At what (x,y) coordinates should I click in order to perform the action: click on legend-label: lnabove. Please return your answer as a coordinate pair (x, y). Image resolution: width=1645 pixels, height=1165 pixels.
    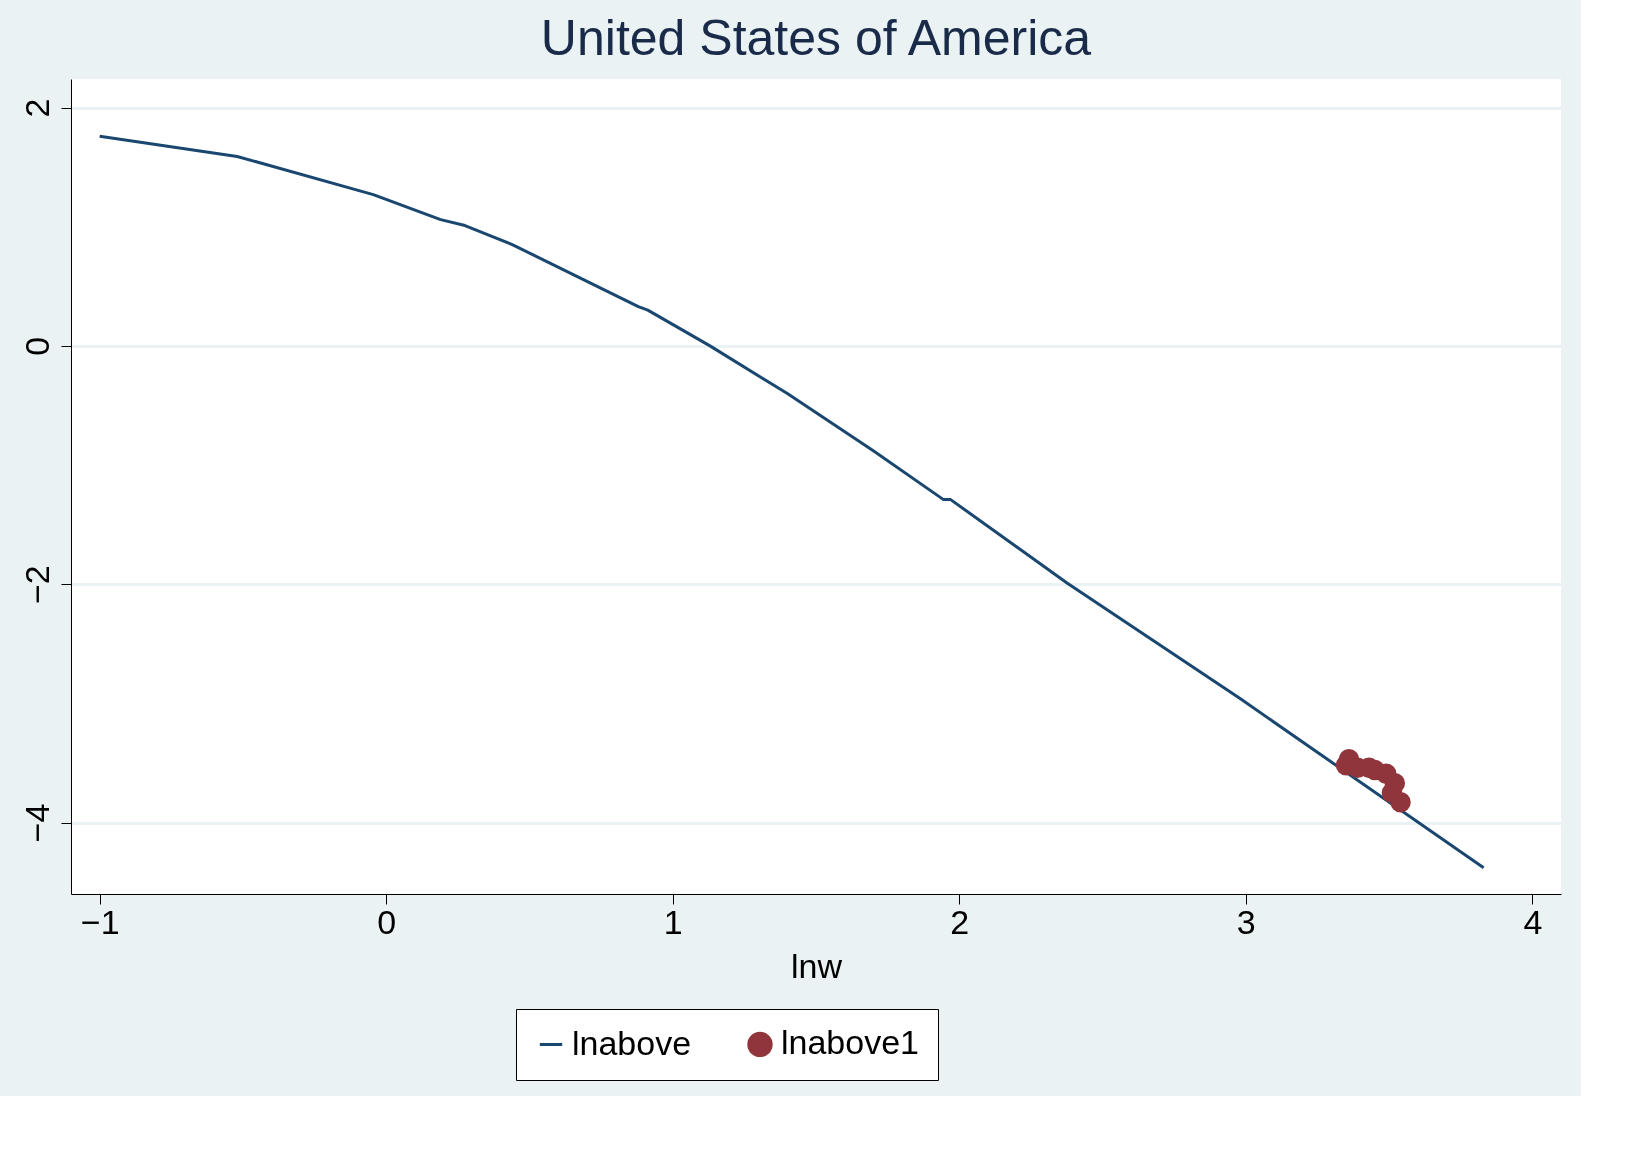
    Looking at the image, I should click on (632, 1042).